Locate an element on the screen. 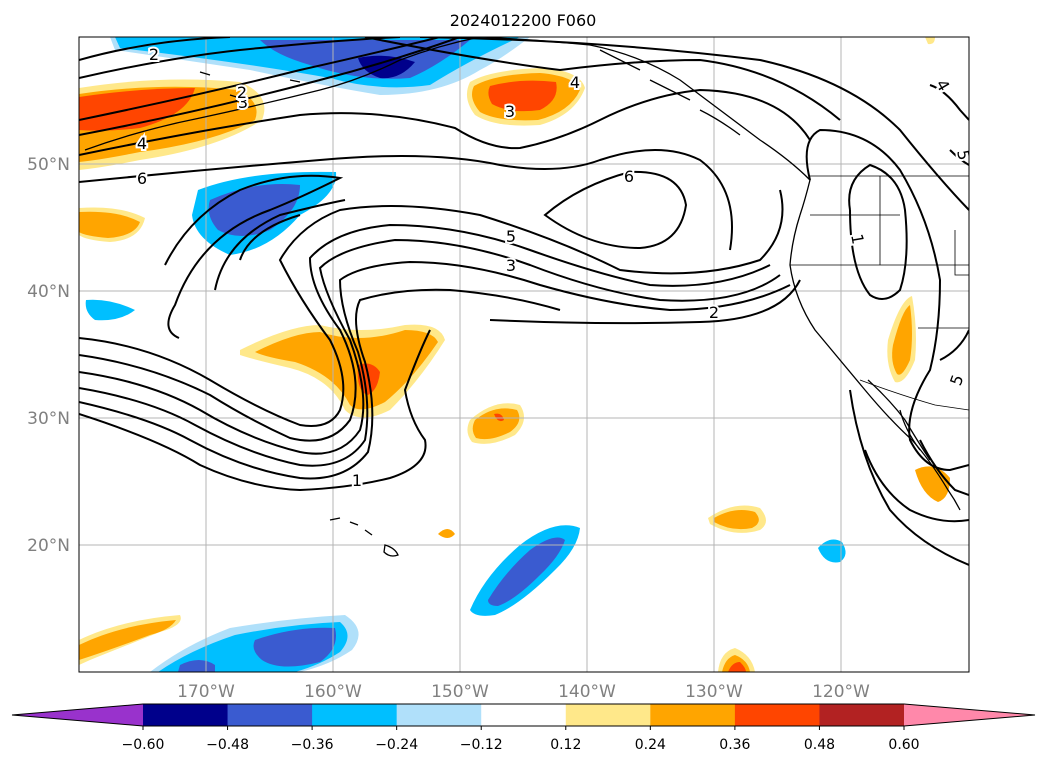 Image resolution: width=1047 pixels, height=769 pixels. lon-label: 150°W is located at coordinates (460, 692).